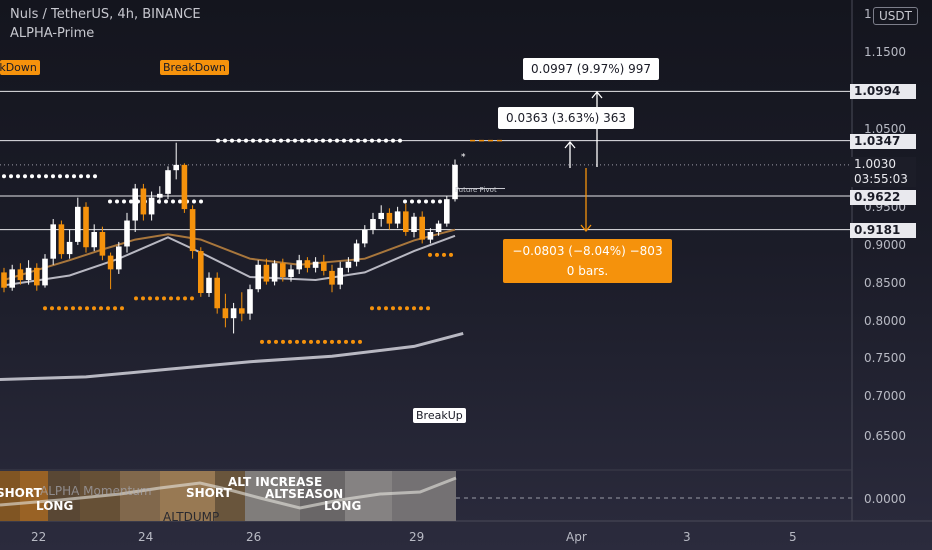 The image size is (932, 550). I want to click on x-tick-label: 3, so click(687, 537).